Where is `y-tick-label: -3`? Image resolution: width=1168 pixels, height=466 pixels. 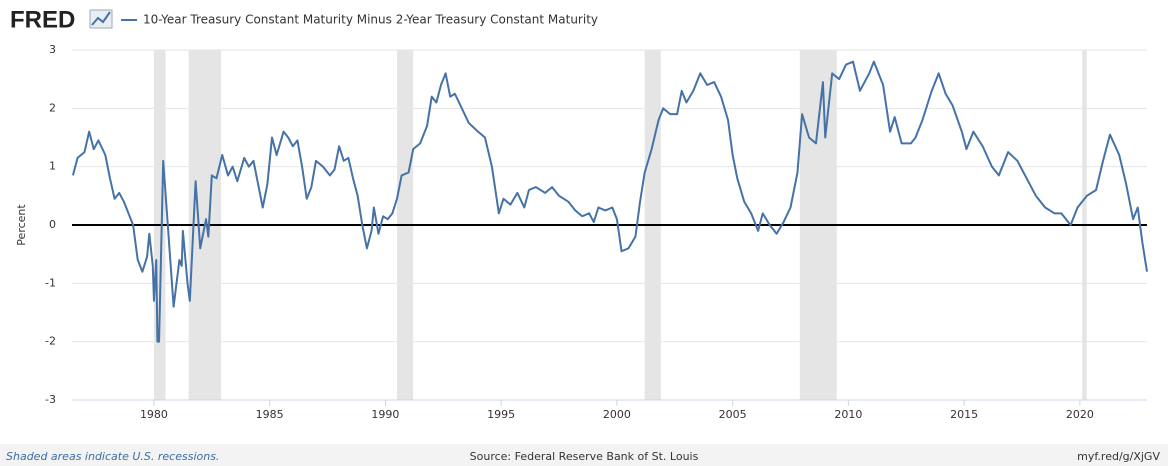
y-tick-label: -3 is located at coordinates (50, 399).